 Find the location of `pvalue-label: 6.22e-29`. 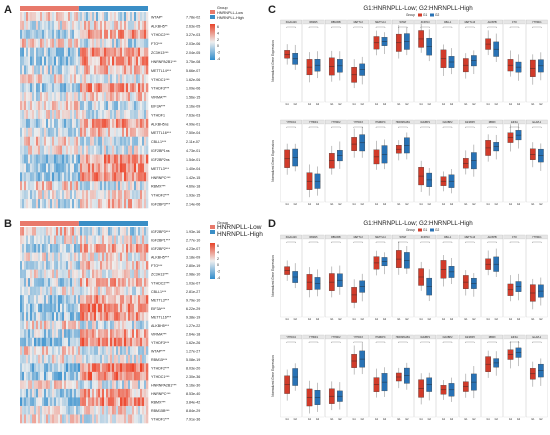

pvalue-label: 6.22e-29 is located at coordinates (193, 309).